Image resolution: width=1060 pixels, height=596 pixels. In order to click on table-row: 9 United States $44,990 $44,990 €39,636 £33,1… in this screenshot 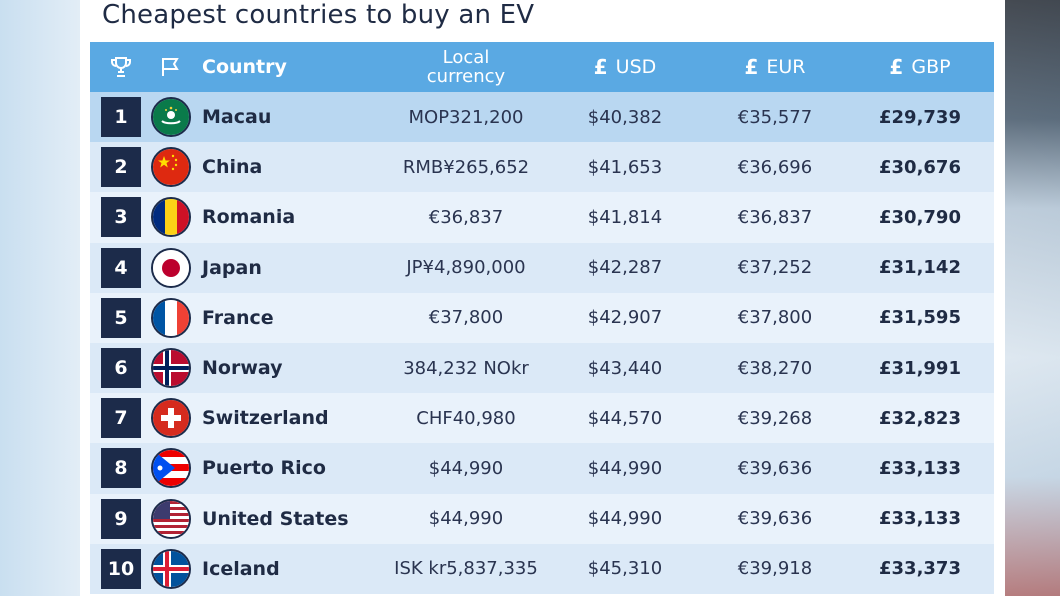, I will do `click(542, 518)`.